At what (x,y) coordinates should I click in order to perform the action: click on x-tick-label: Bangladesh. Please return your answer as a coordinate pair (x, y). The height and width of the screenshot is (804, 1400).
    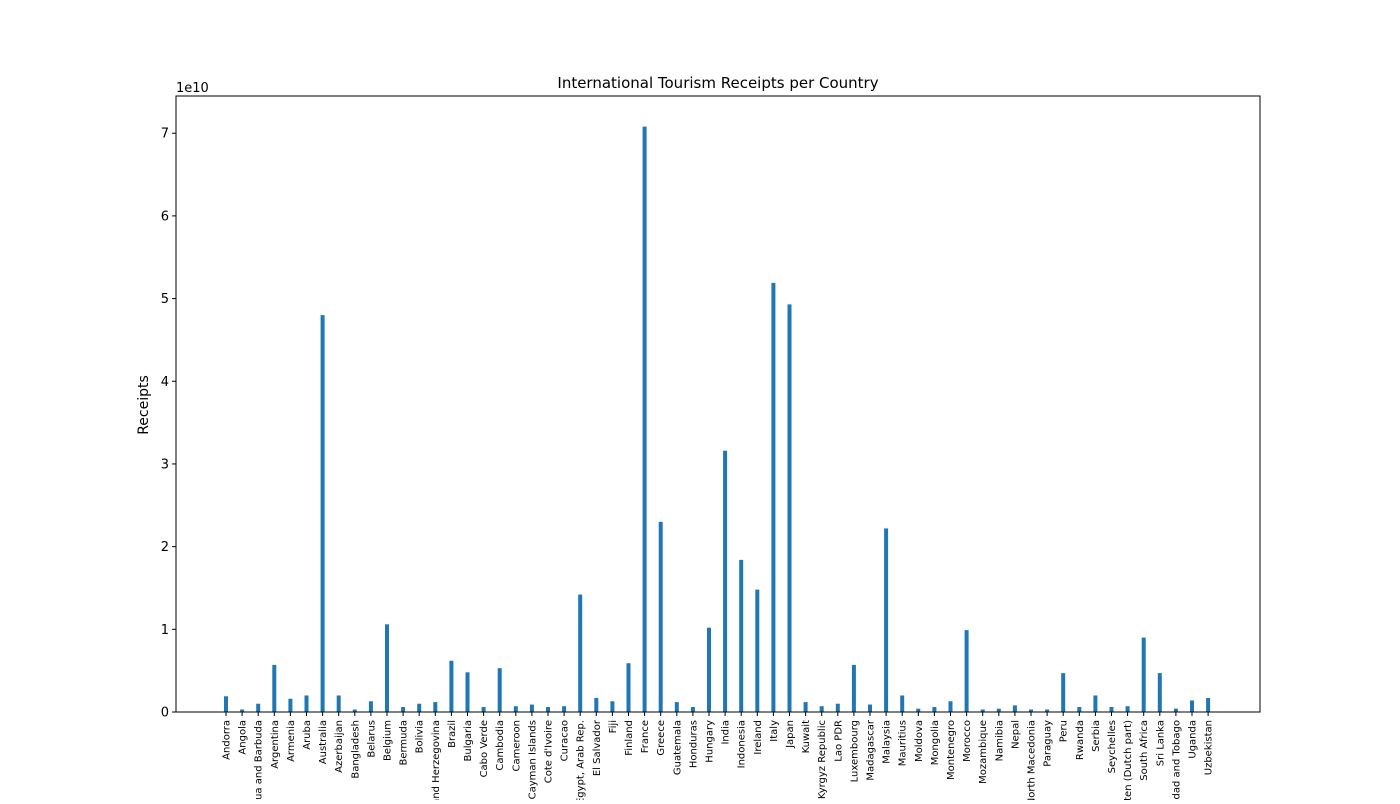
    Looking at the image, I should click on (355, 749).